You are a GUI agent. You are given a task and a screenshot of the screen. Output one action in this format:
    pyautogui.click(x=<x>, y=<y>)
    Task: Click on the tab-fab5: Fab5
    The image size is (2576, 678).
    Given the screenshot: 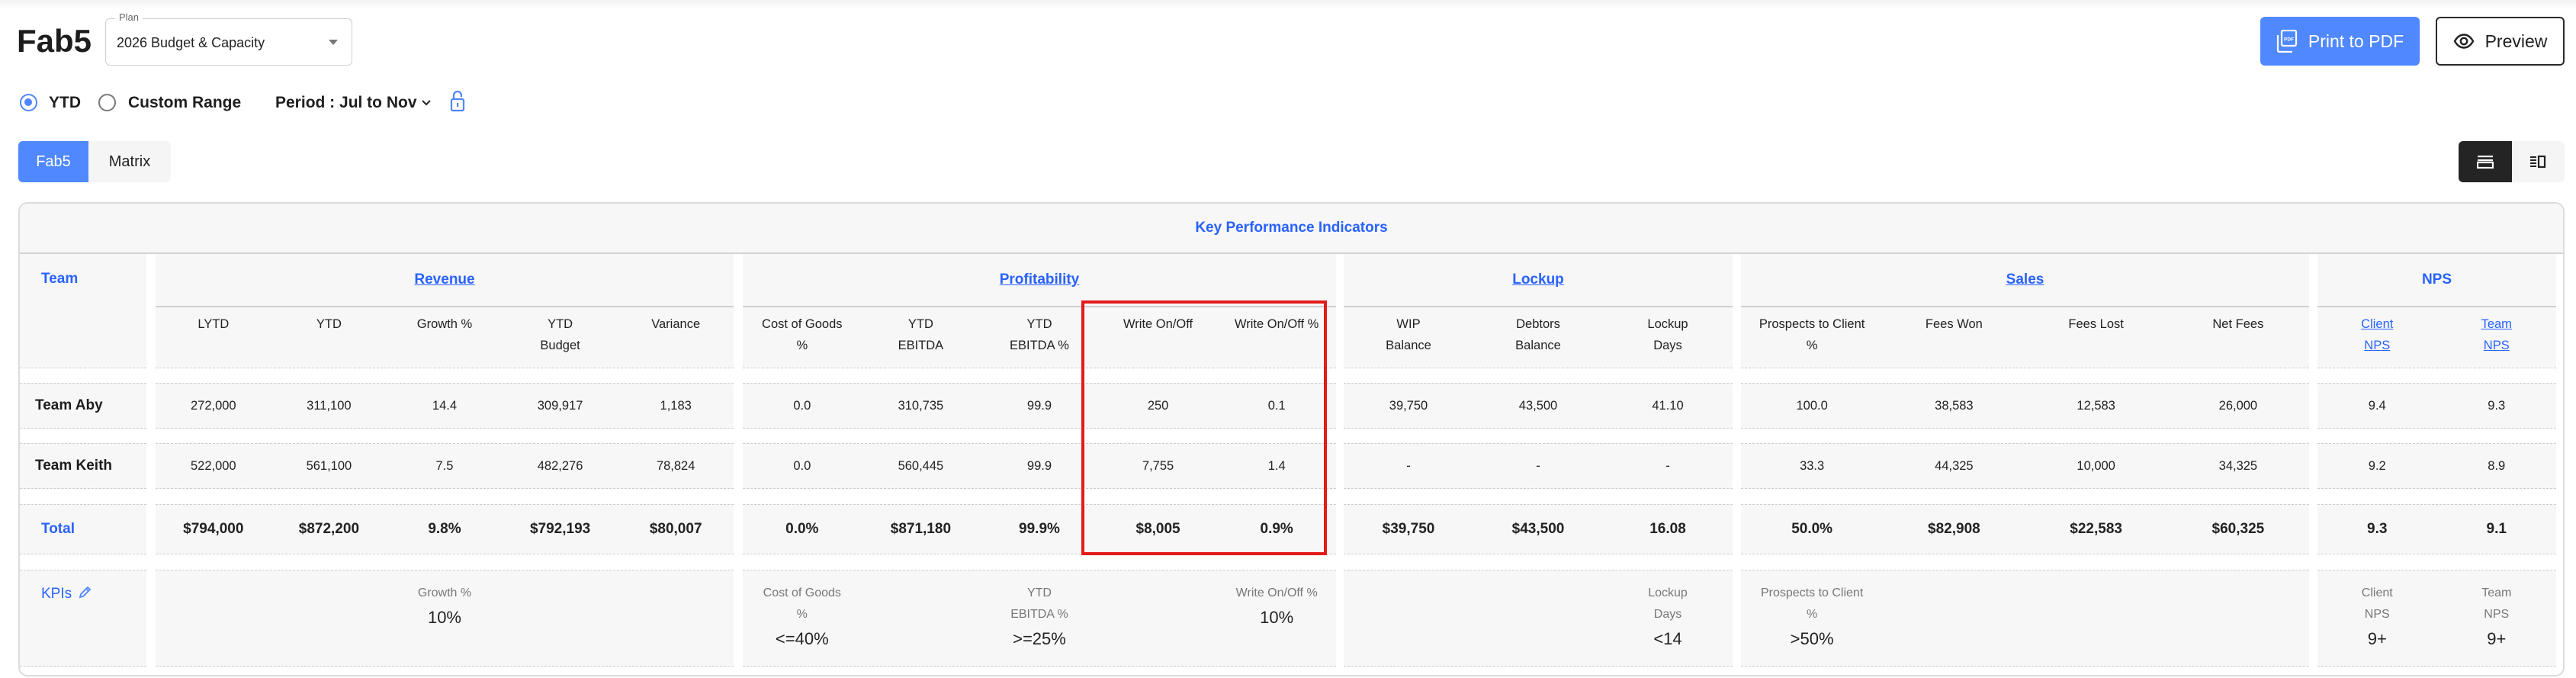 What is the action you would take?
    pyautogui.click(x=53, y=161)
    